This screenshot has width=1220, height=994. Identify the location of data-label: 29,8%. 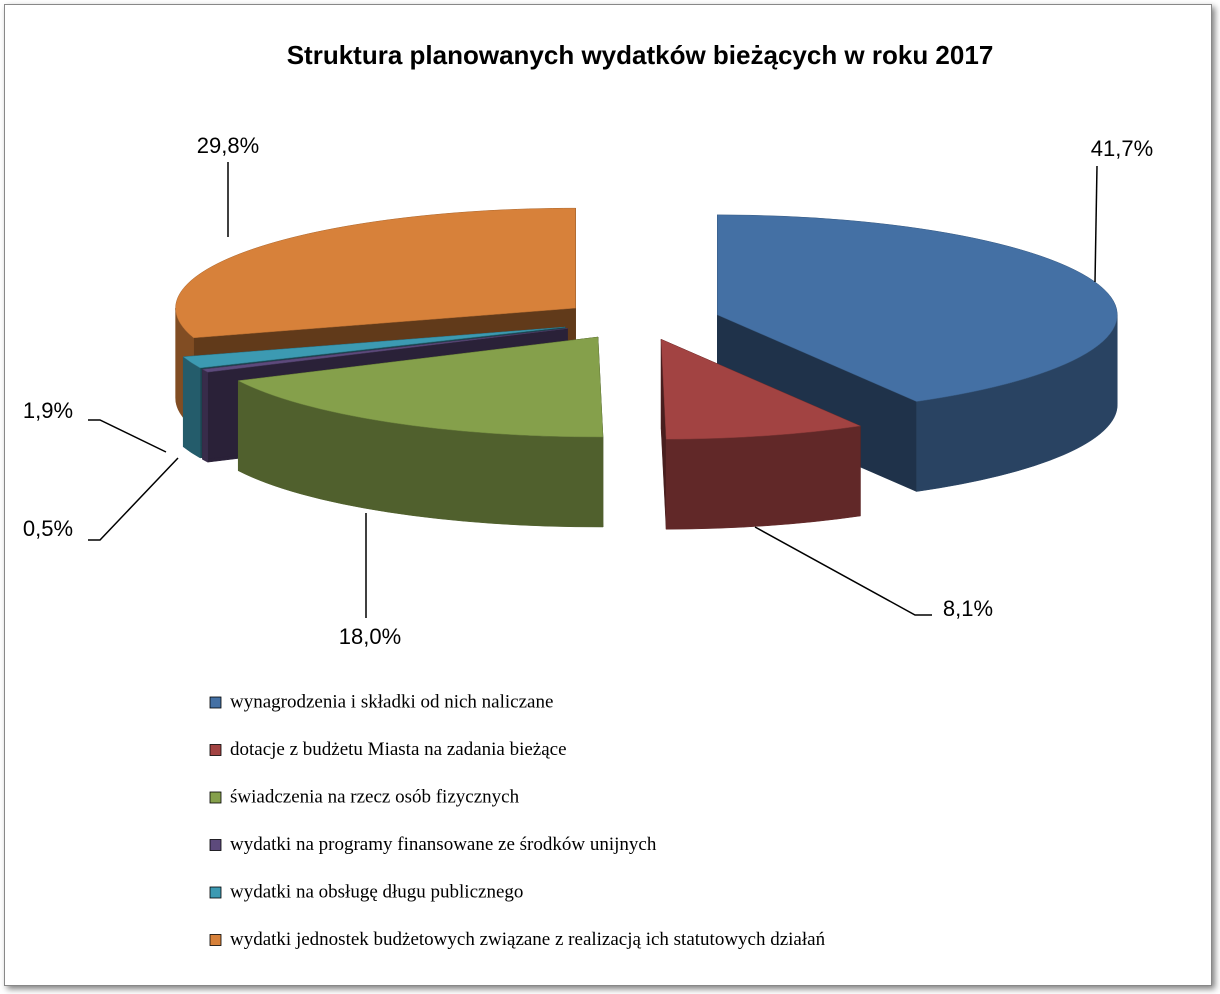
(228, 145).